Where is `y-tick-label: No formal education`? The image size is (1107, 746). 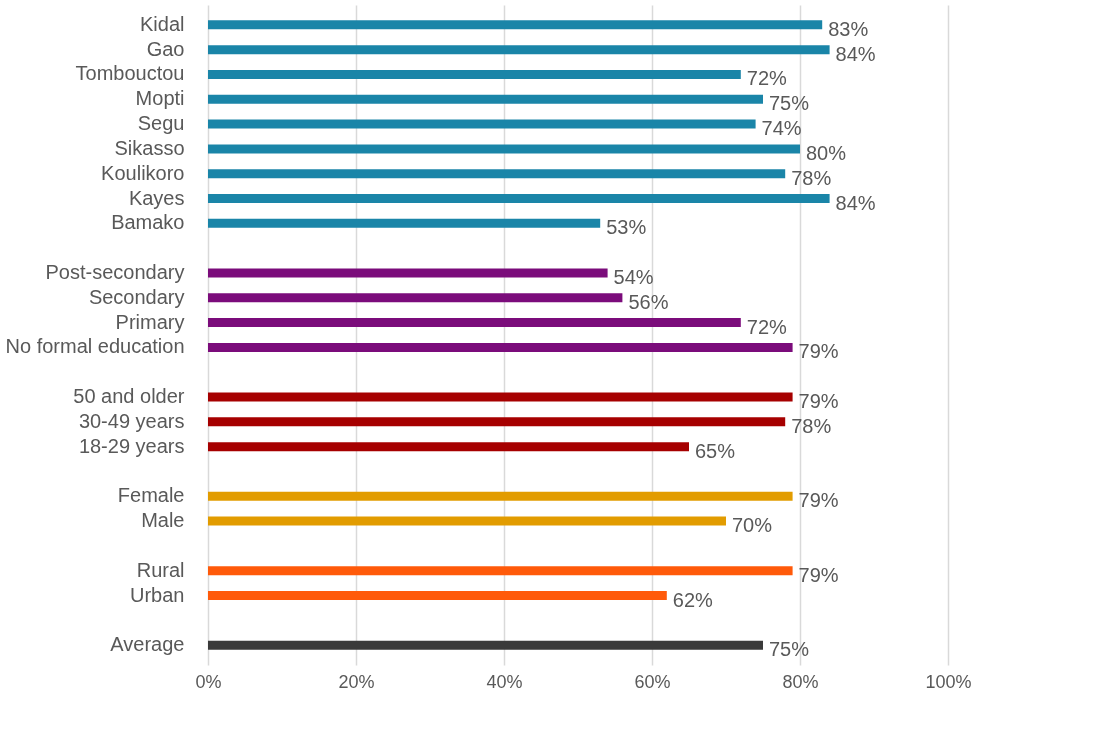 y-tick-label: No formal education is located at coordinates (95, 346).